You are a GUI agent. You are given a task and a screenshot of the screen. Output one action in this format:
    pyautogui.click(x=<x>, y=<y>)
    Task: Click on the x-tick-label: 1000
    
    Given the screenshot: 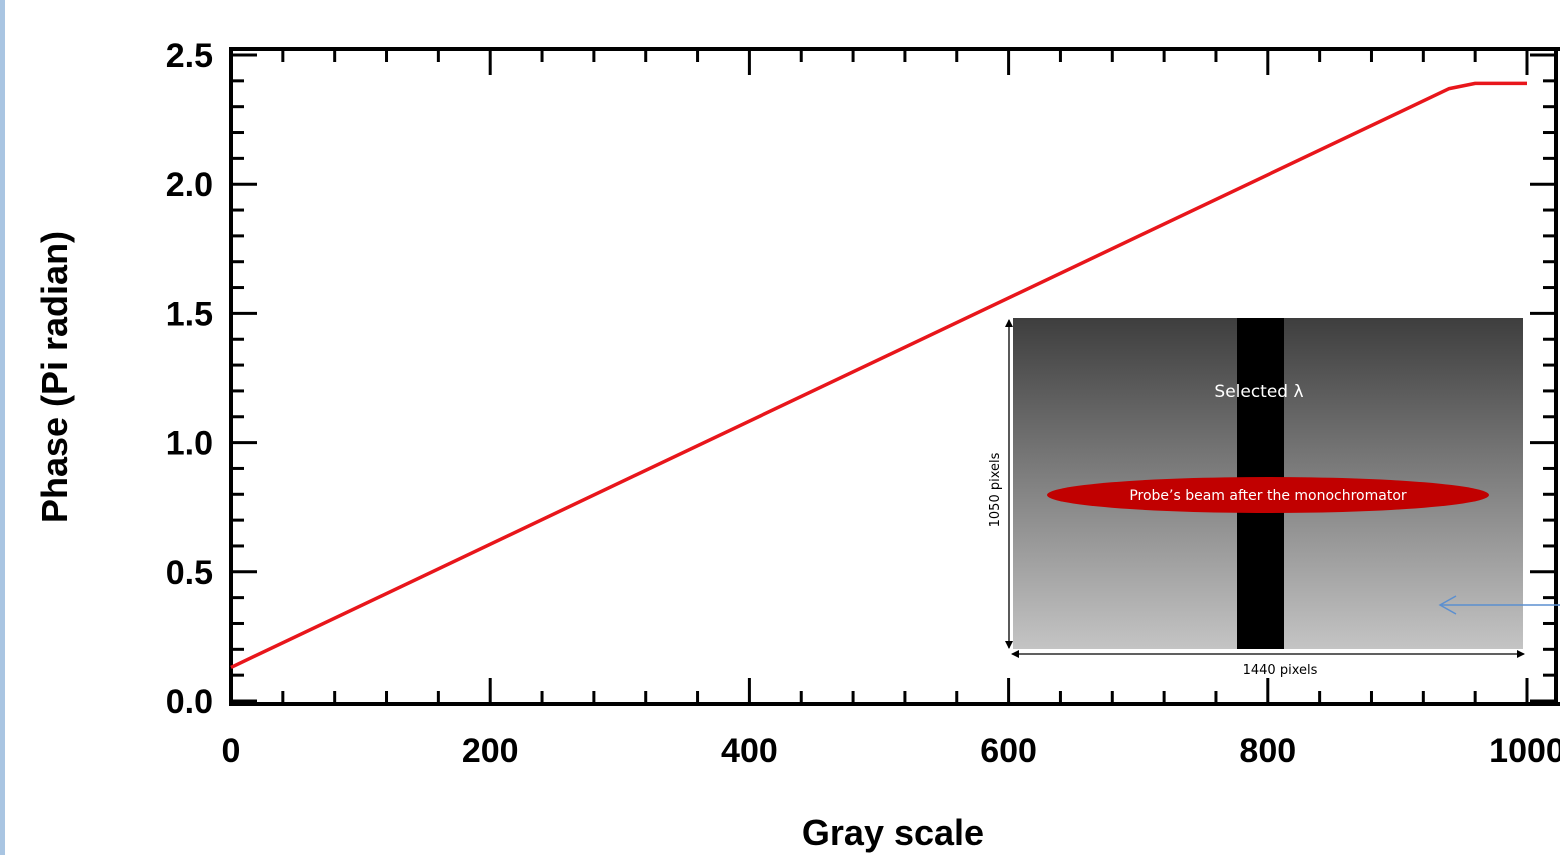 What is the action you would take?
    pyautogui.click(x=1524, y=751)
    